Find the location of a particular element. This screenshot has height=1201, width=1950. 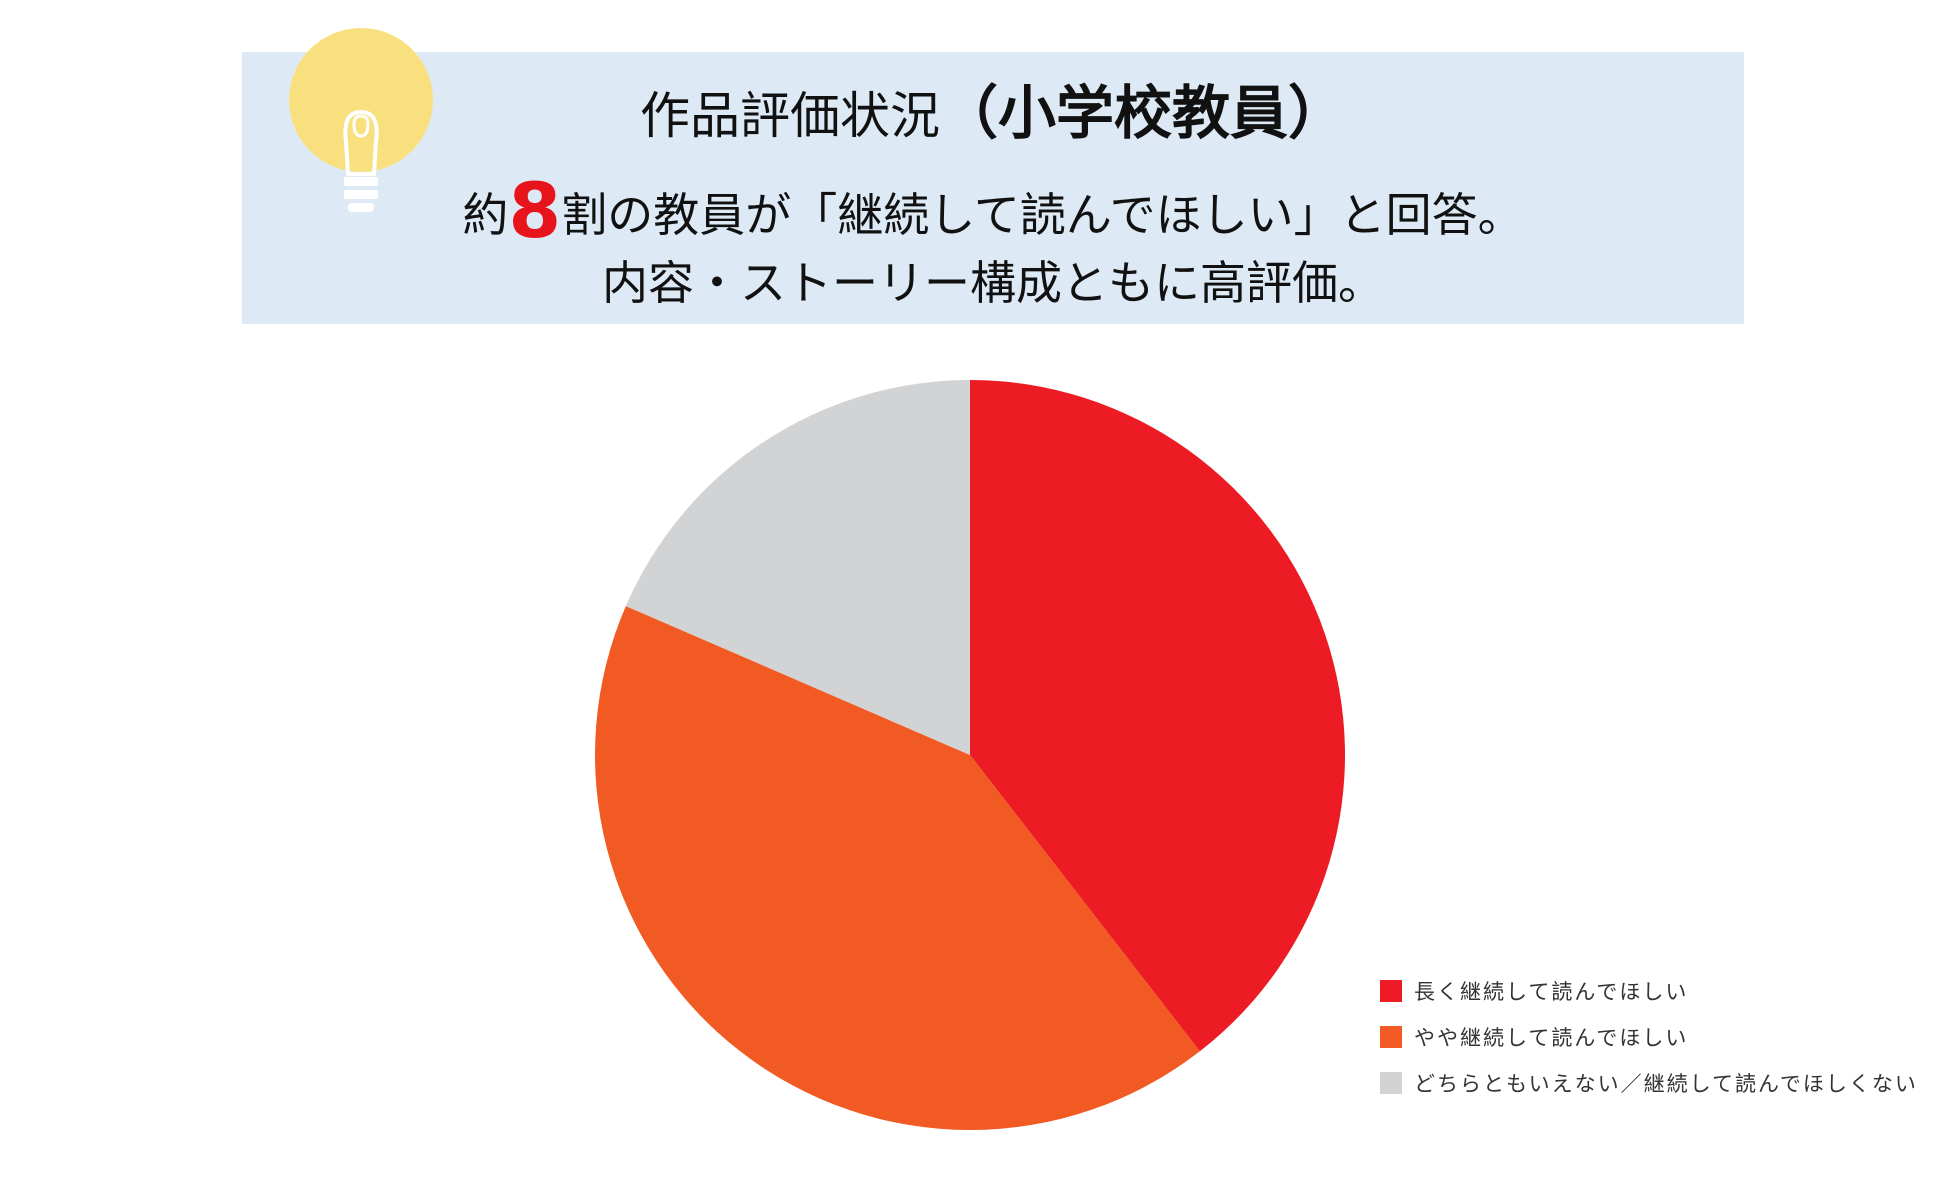

legend-item-0: 長く継続して読んでほしい is located at coordinates (1649, 991).